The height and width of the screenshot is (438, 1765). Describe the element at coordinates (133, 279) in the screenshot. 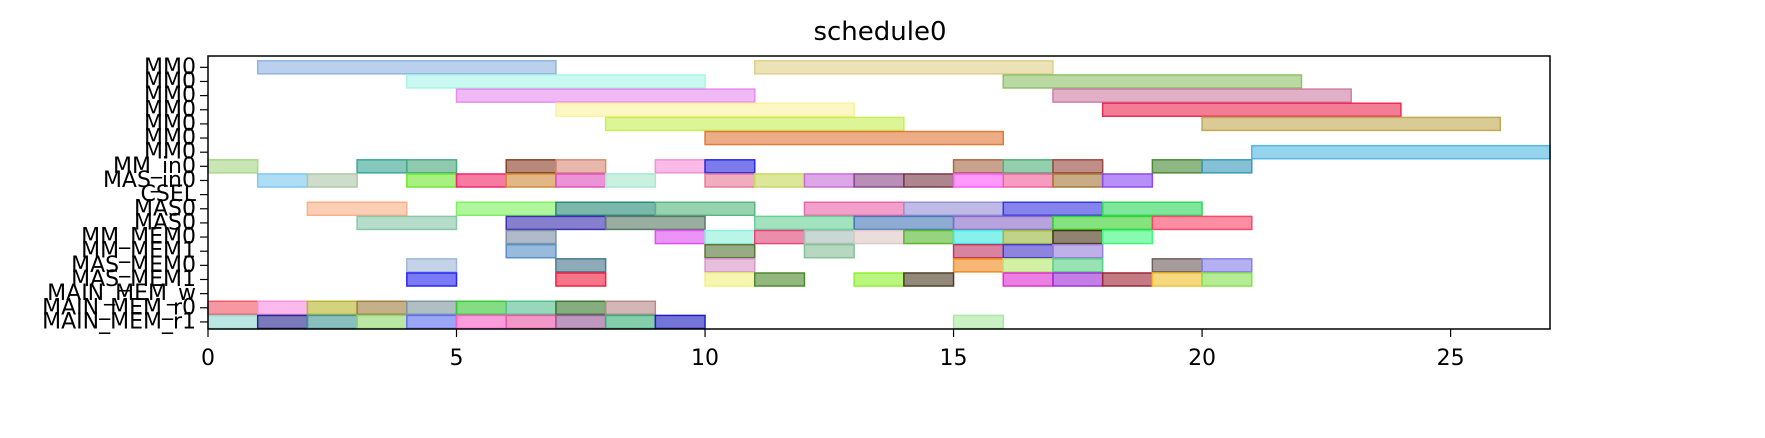

I see `y-tick-label-15: MAS_MEM1` at that location.